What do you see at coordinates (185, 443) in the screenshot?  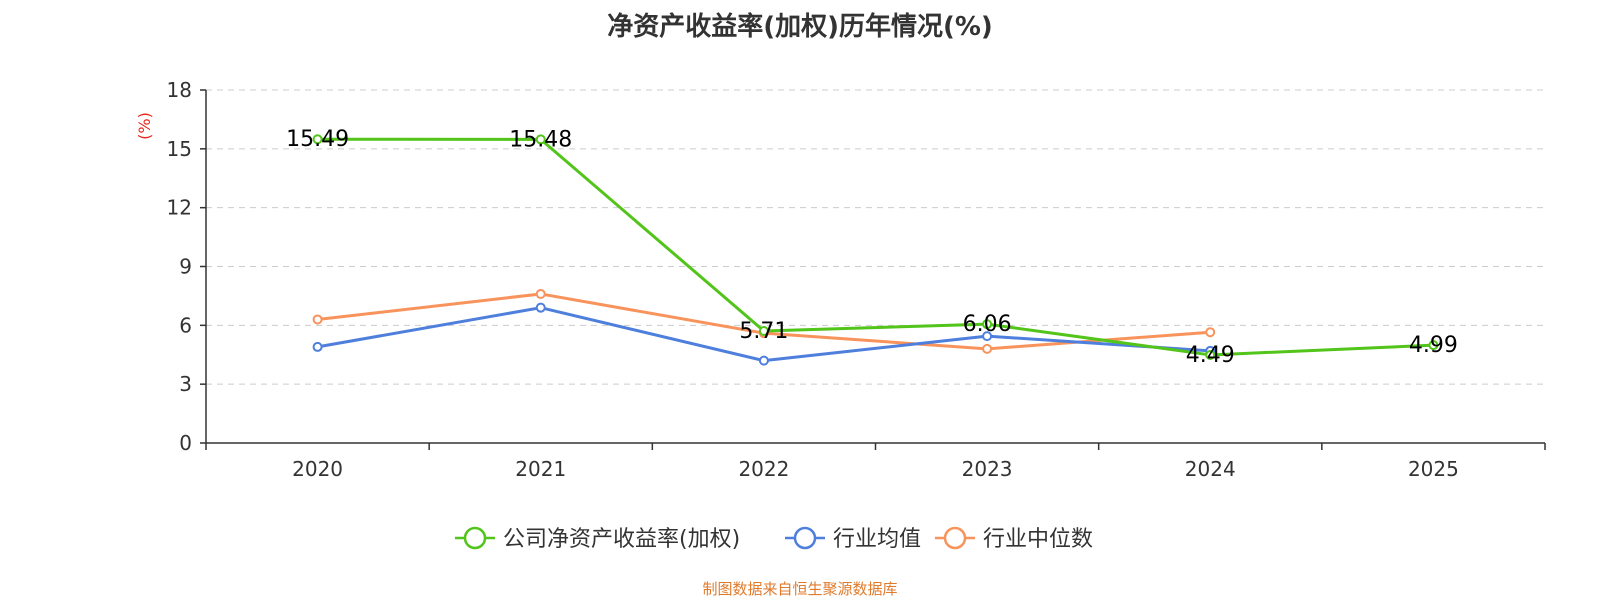 I see `y-tick-label: 0` at bounding box center [185, 443].